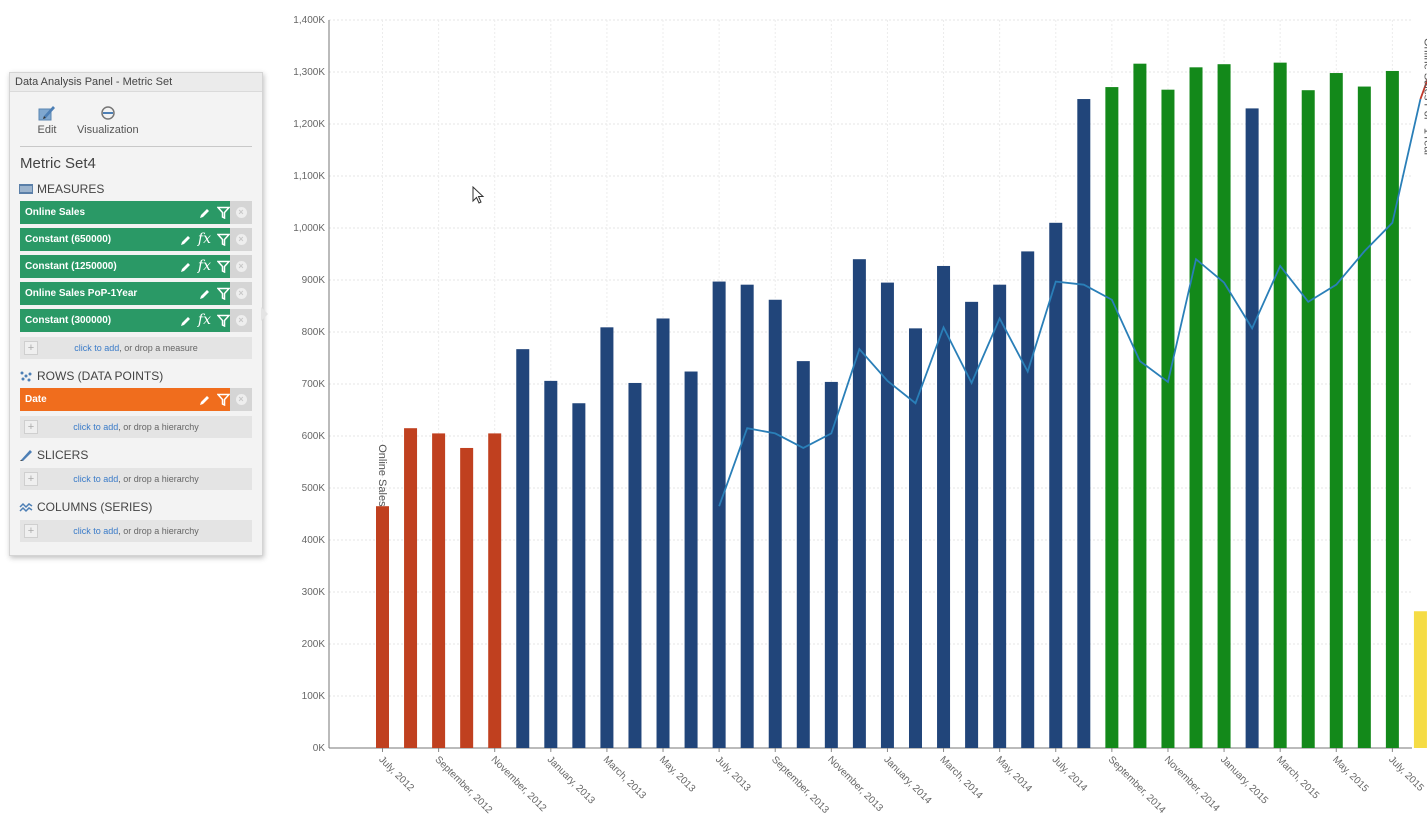 The height and width of the screenshot is (840, 1427). Describe the element at coordinates (47, 120) in the screenshot. I see `edit-button: Edit` at that location.